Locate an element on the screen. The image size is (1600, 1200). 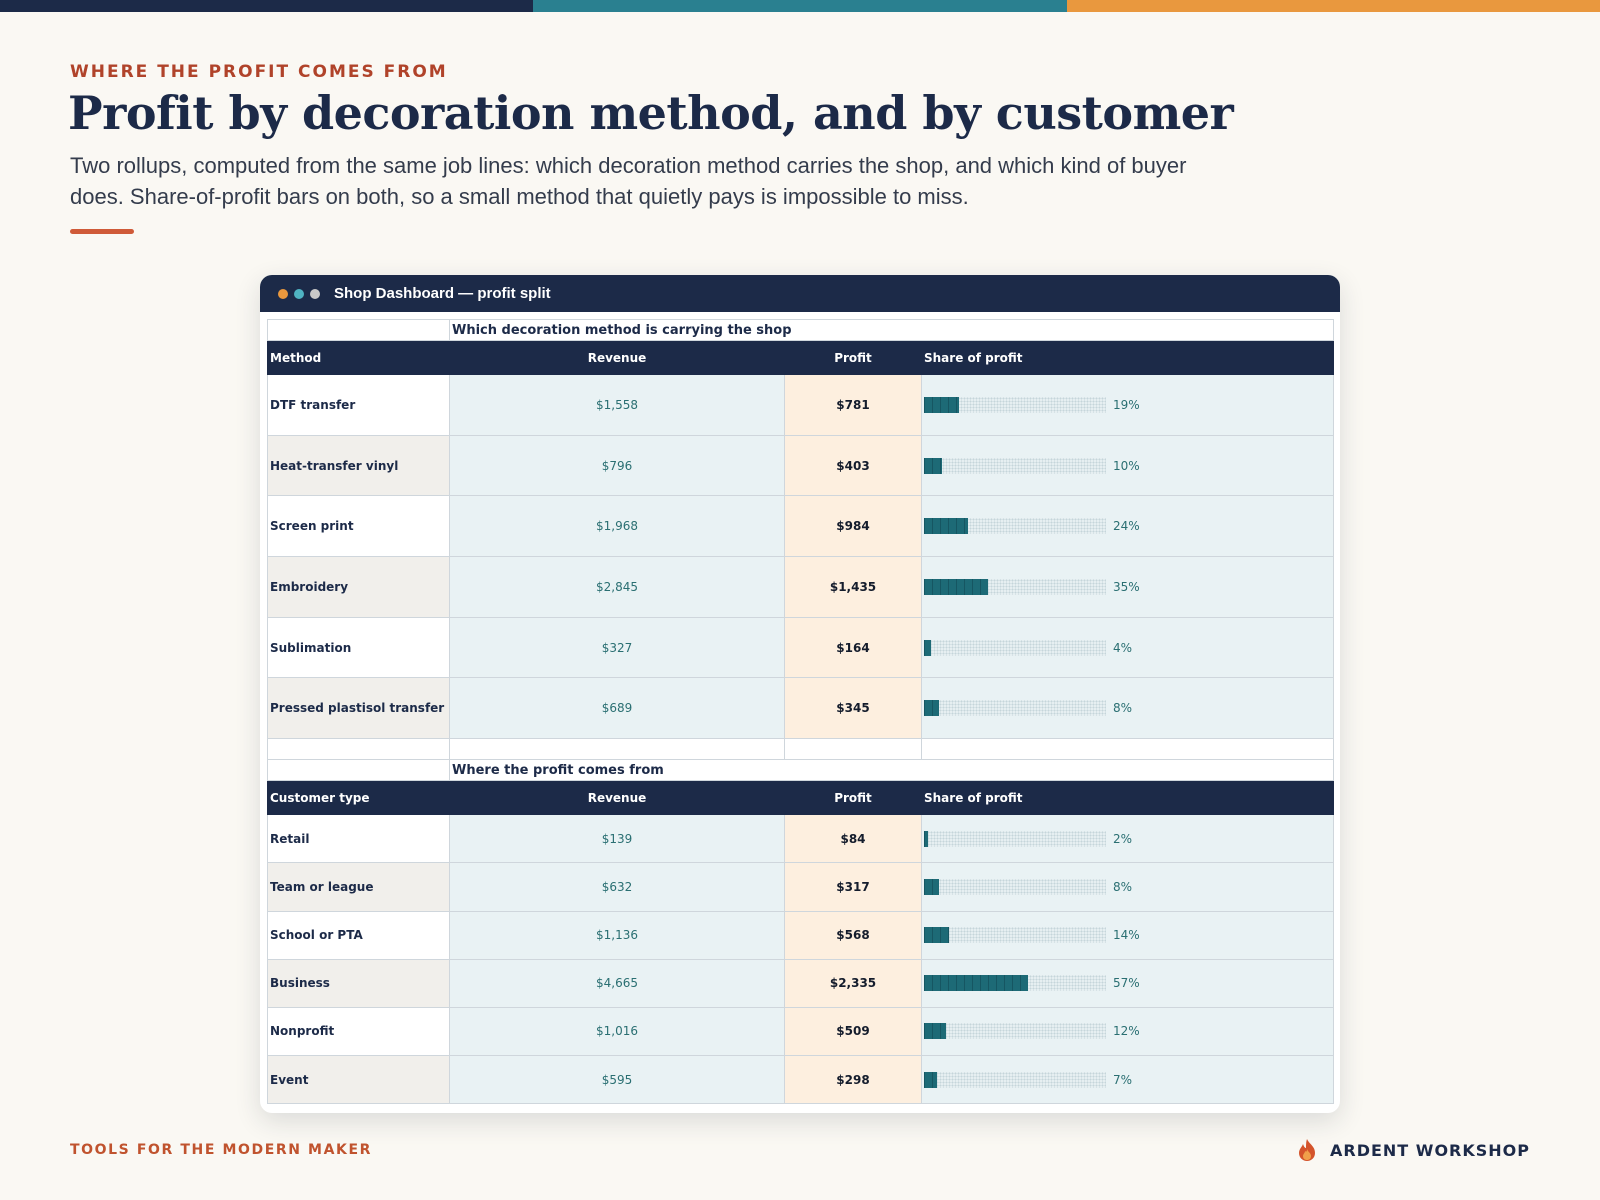
accent-rule is located at coordinates (102, 231).